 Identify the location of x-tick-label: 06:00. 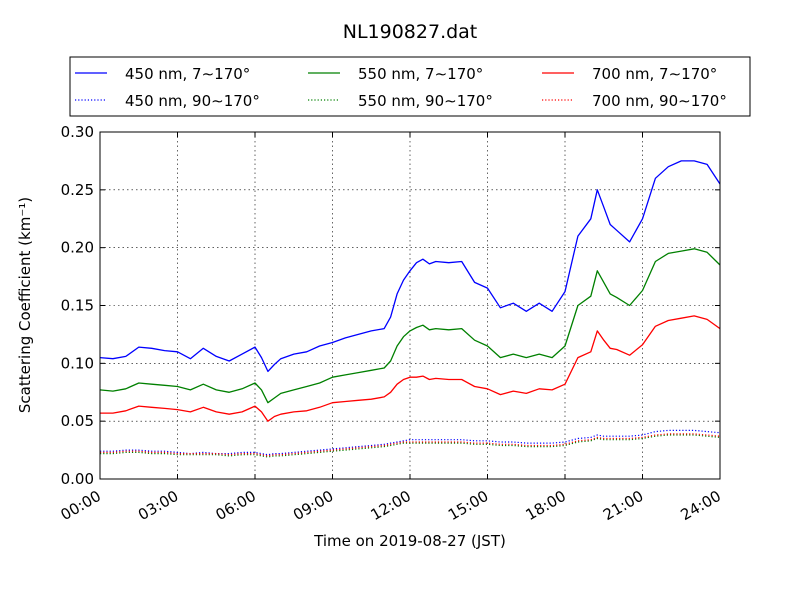
(236, 505).